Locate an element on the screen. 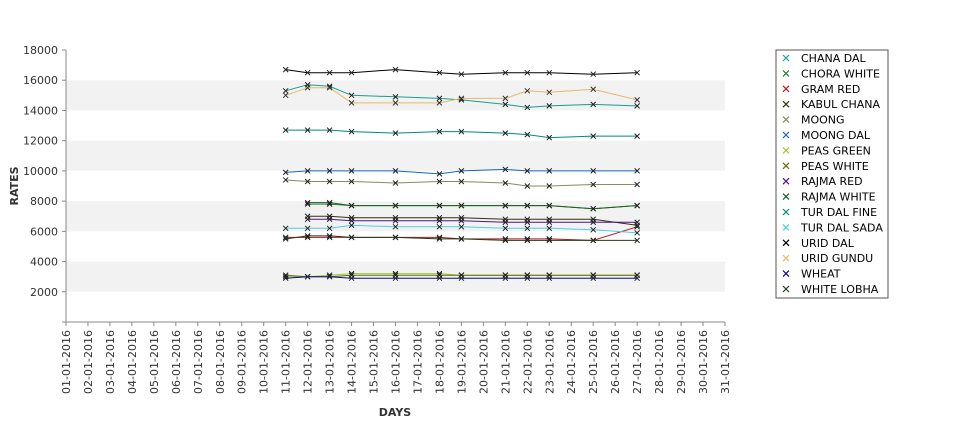 The height and width of the screenshot is (429, 975). series-moong is located at coordinates (461, 183).